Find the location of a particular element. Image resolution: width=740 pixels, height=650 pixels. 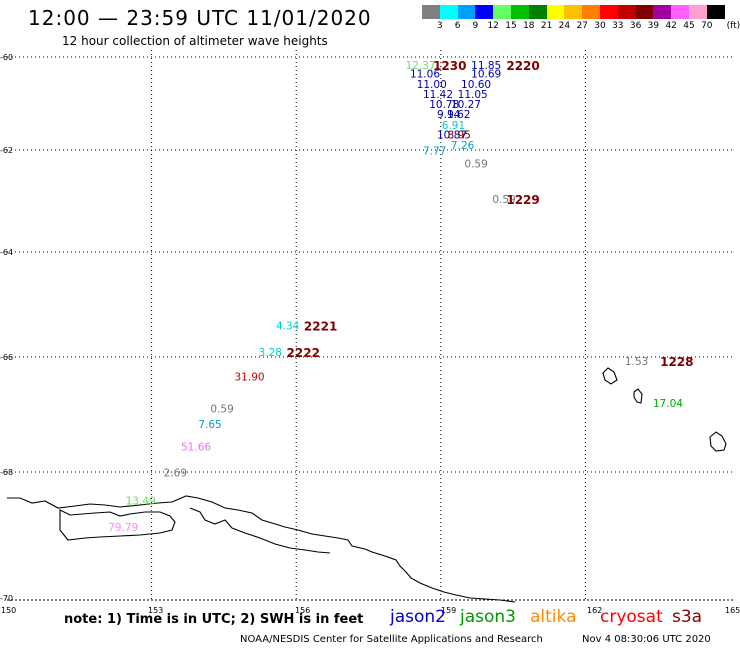

wave-height-label: 3.28 is located at coordinates (270, 353).